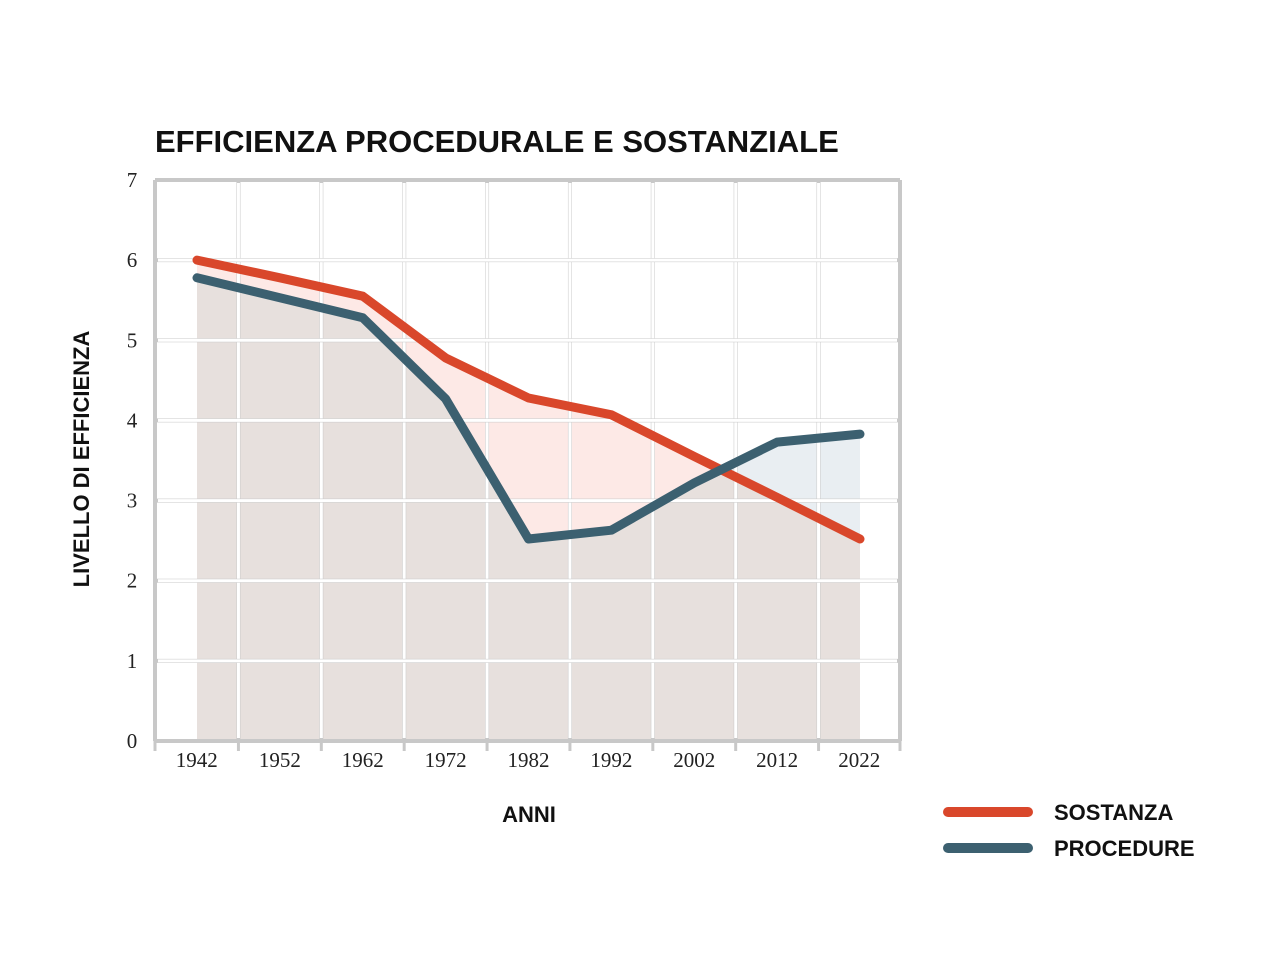 The image size is (1280, 960). Describe the element at coordinates (132, 661) in the screenshot. I see `y-tick-label: 1` at that location.